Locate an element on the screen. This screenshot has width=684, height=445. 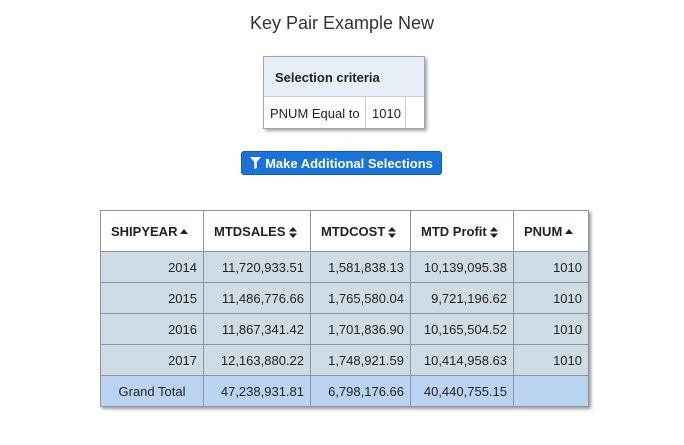
criteria-field: PNUM Equal to is located at coordinates (315, 112).